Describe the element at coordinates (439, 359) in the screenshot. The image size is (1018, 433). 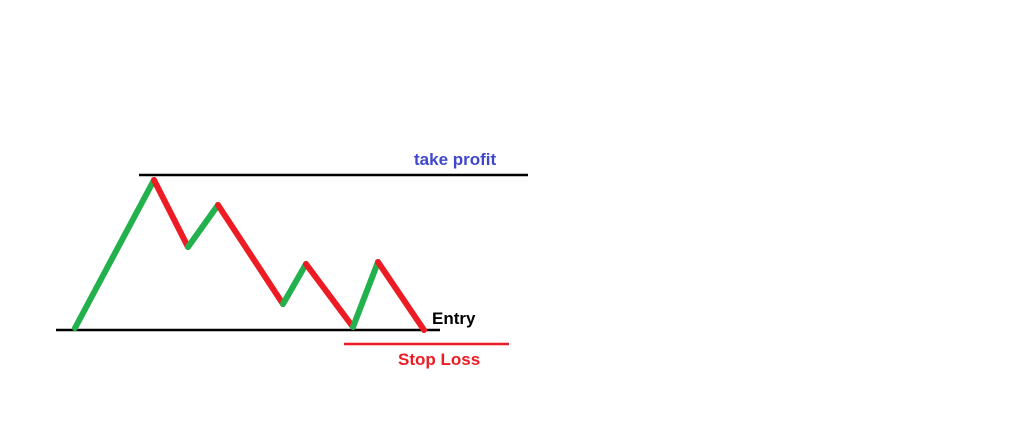
I see `stop-loss-label: Stop Loss` at that location.